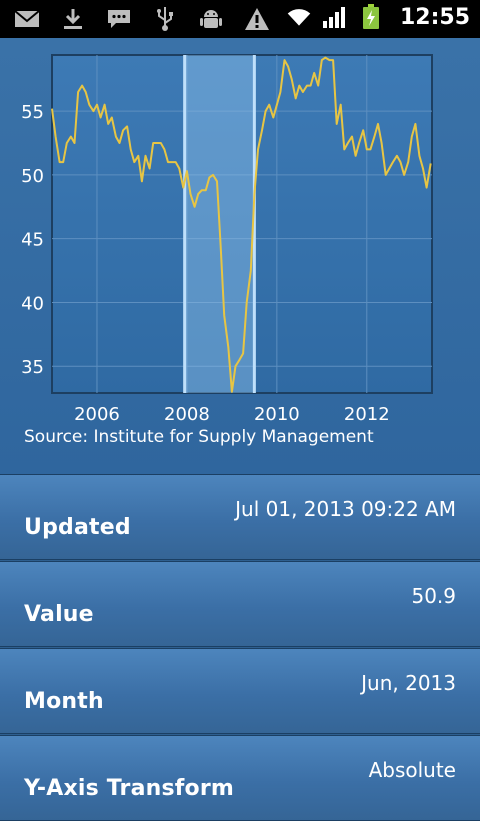 This screenshot has height=821, width=480. Describe the element at coordinates (257, 19) in the screenshot. I see `warning-icon` at that location.